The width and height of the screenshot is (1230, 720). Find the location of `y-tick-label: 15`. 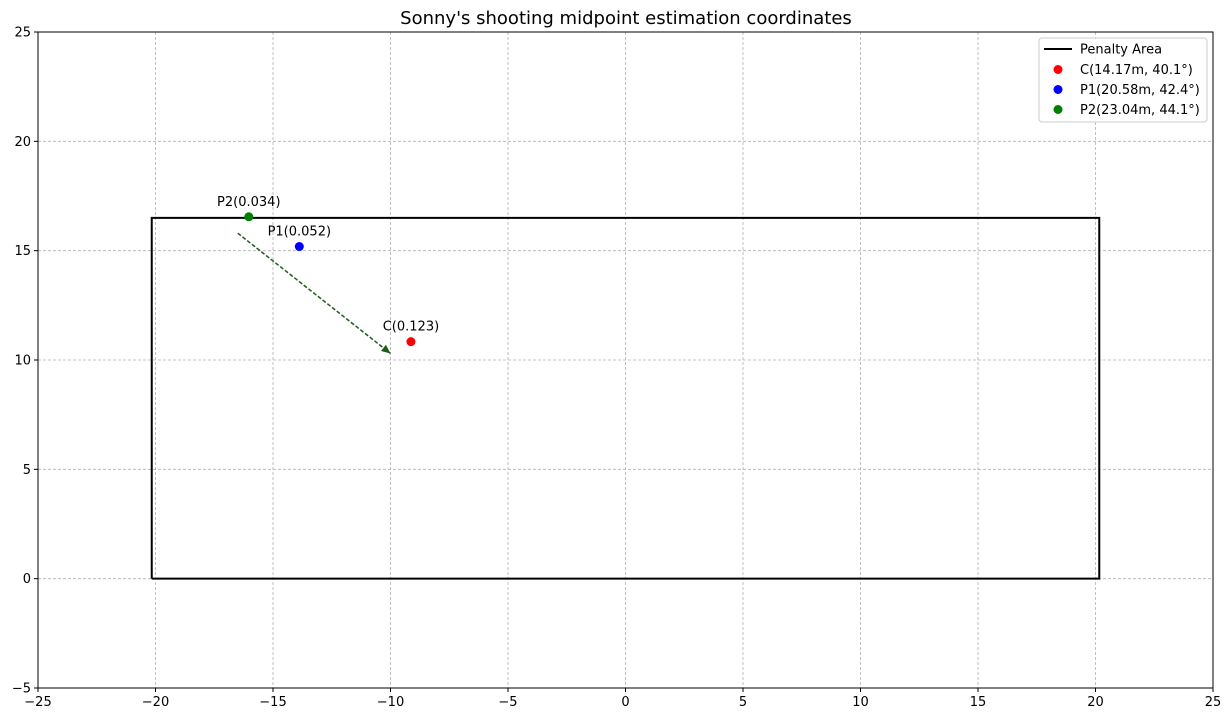

y-tick-label: 15 is located at coordinates (22, 251).